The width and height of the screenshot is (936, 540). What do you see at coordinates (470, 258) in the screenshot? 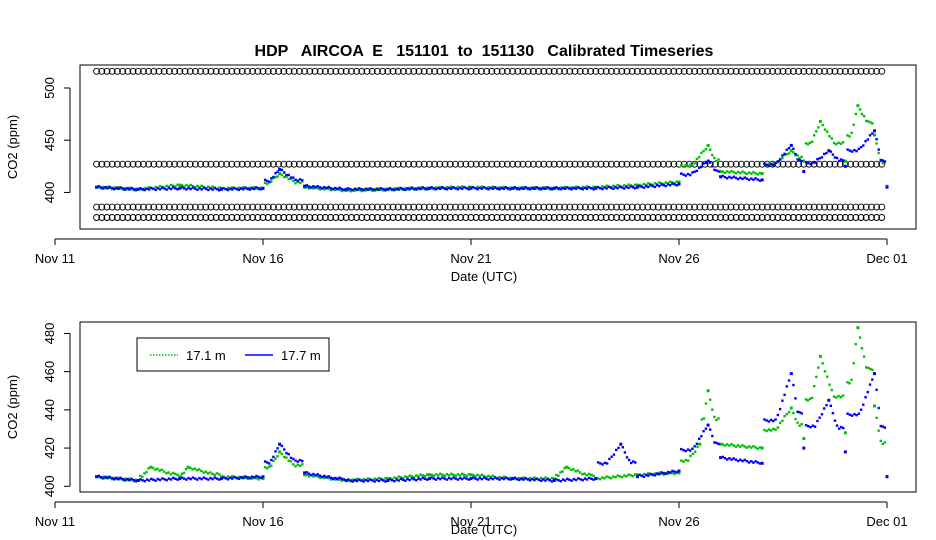
I see `x-tick-label: Nov 21` at bounding box center [470, 258].